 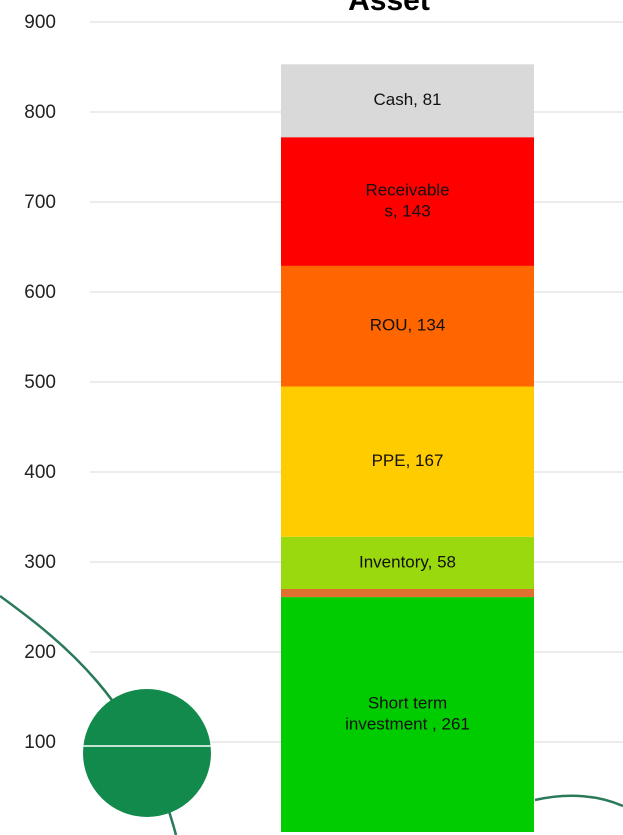 What do you see at coordinates (40, 22) in the screenshot?
I see `y-tick-label: 900` at bounding box center [40, 22].